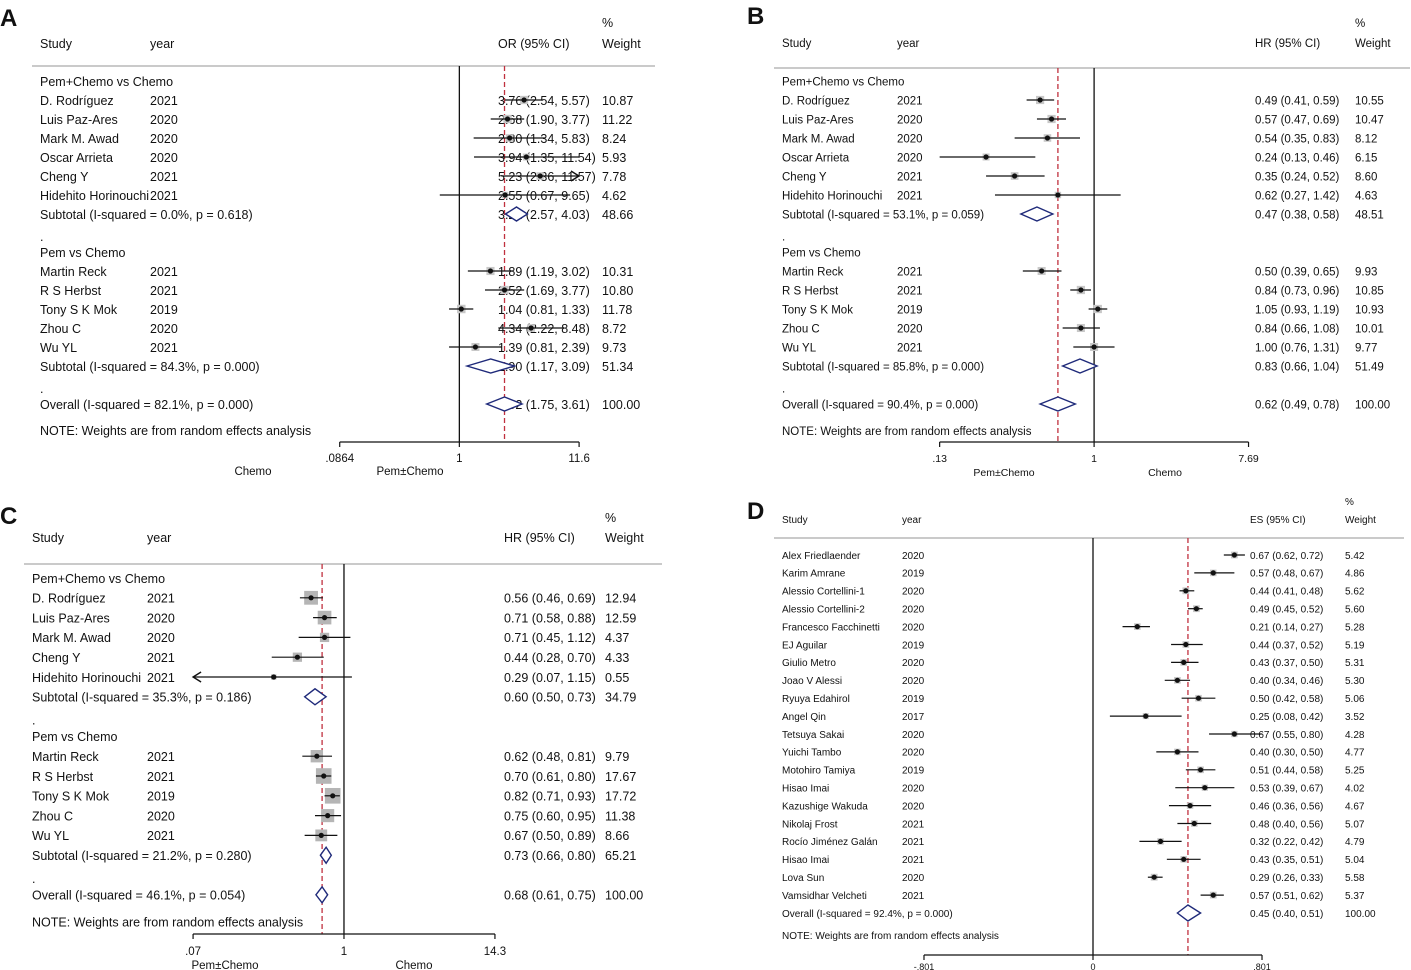 This screenshot has width=1411, height=970. I want to click on favours-left-label: Pem±Chemo, so click(224, 965).